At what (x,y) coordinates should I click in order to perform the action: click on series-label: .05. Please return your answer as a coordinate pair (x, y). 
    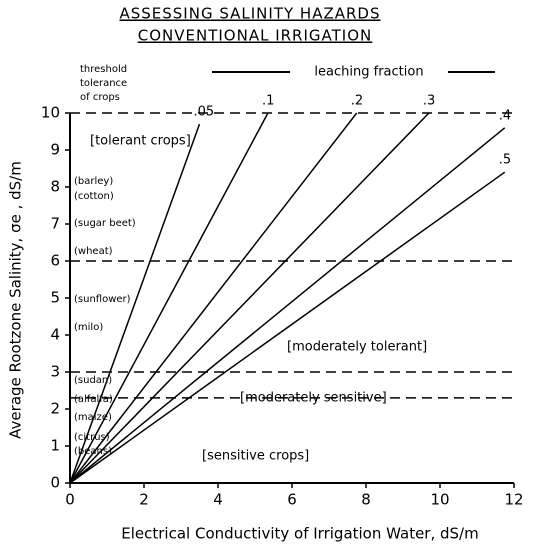
    Looking at the image, I should click on (204, 112).